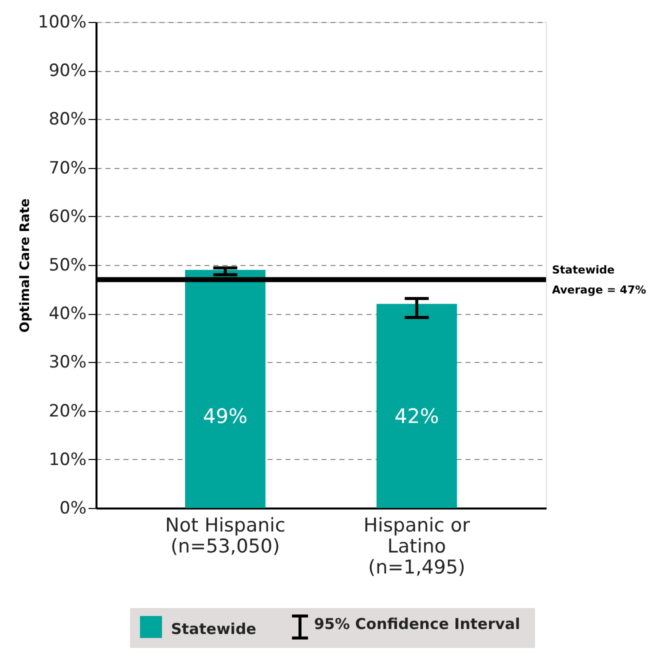 The height and width of the screenshot is (656, 652). What do you see at coordinates (417, 546) in the screenshot?
I see `x-tick-label: Hispanic or Latino (n=1,495)` at bounding box center [417, 546].